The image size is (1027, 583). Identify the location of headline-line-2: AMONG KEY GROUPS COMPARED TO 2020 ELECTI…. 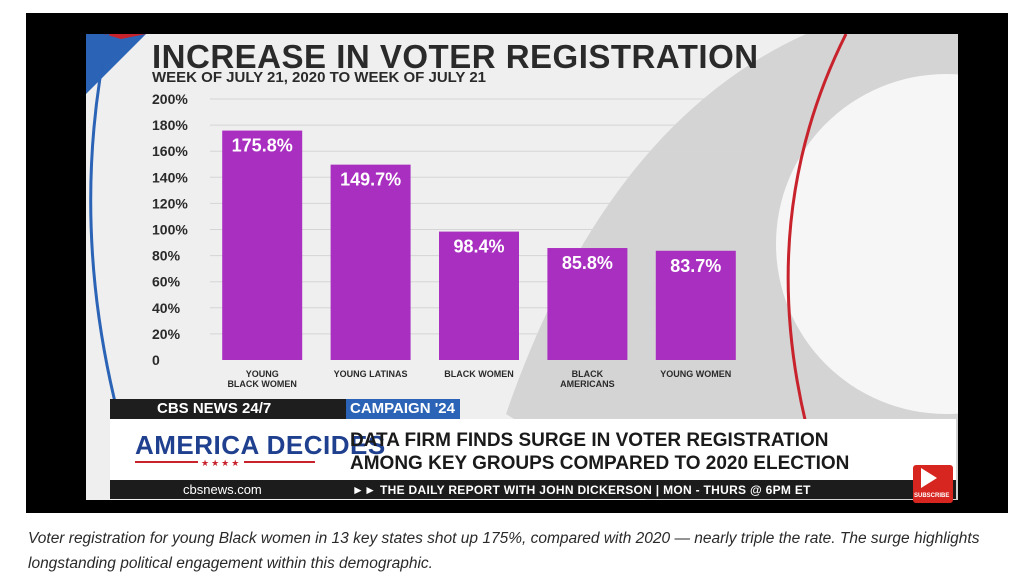
(600, 463).